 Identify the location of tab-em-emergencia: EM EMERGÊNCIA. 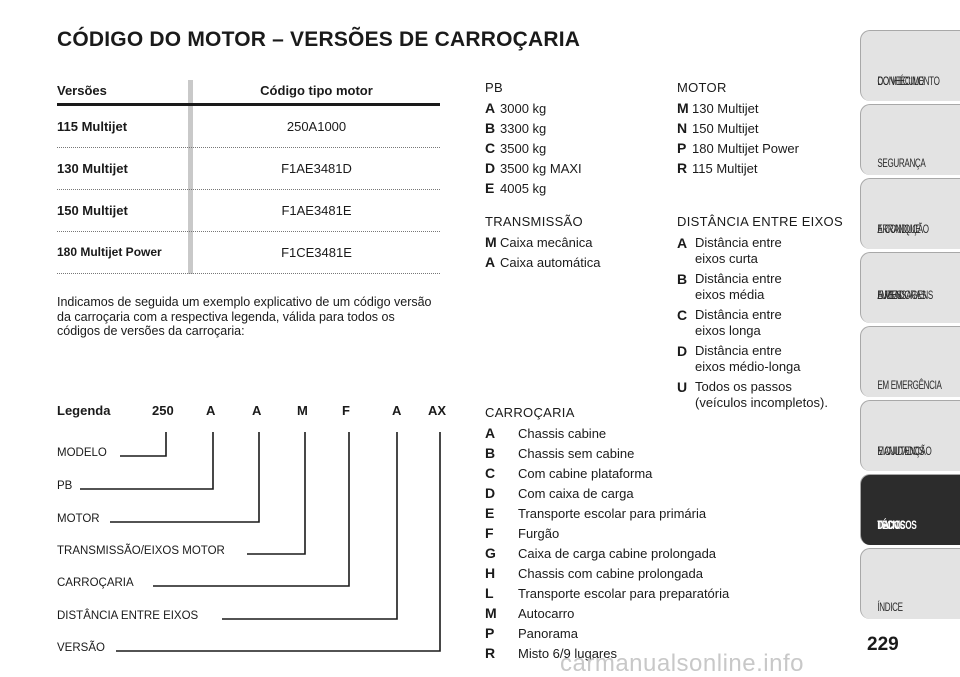
(910, 361).